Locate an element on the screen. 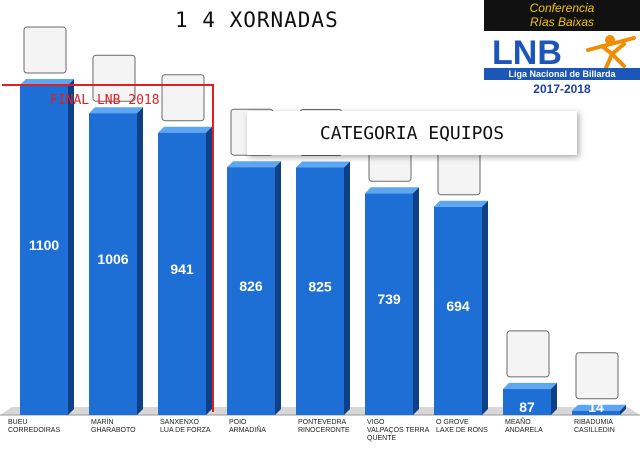 Image resolution: width=640 pixels, height=453 pixels. category-label-5-2: QUENTE is located at coordinates (382, 438).